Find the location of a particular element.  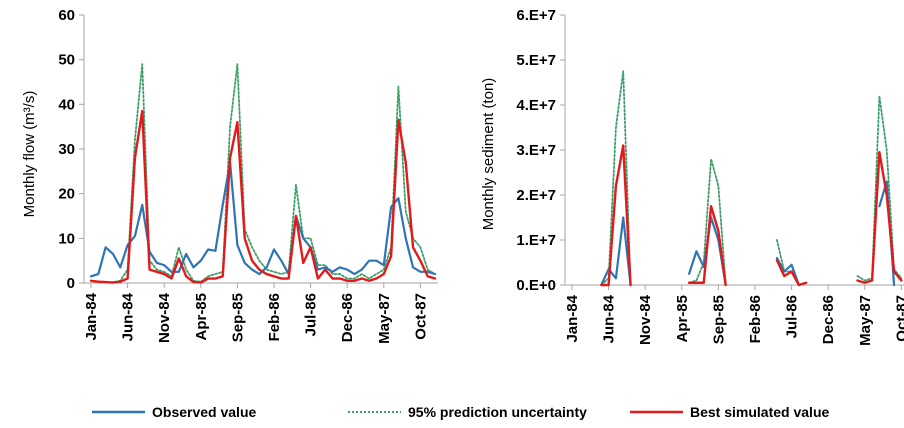

flow-x-tick-label: Feb-86 is located at coordinates (274, 317).